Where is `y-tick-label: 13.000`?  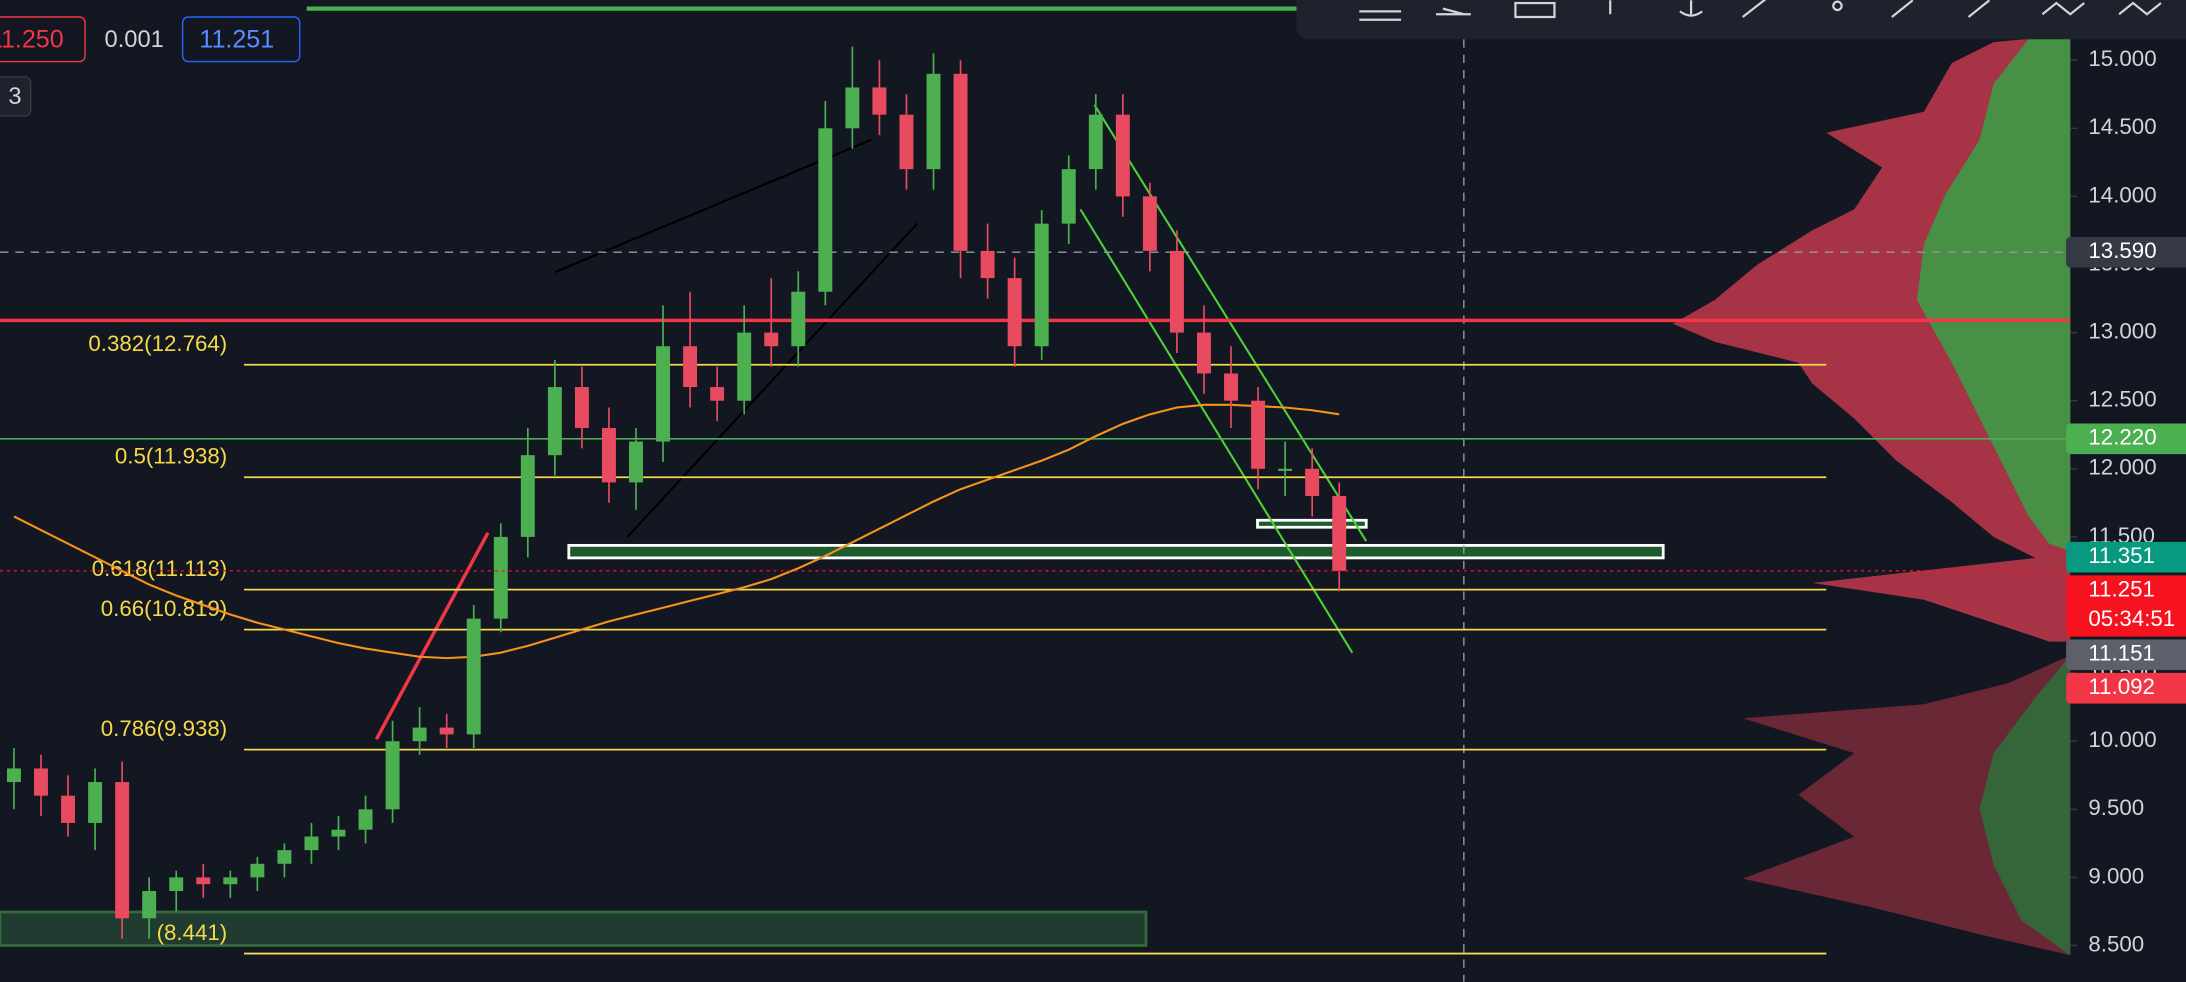
y-tick-label: 13.000 is located at coordinates (2122, 330).